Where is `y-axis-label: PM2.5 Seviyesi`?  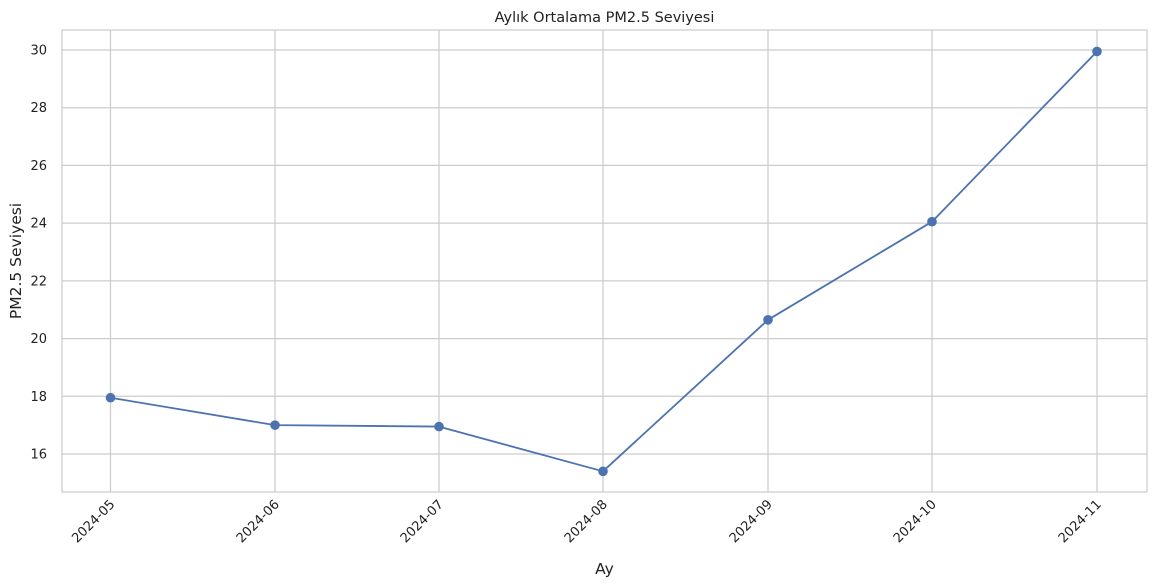 y-axis-label: PM2.5 Seviyesi is located at coordinates (16, 261).